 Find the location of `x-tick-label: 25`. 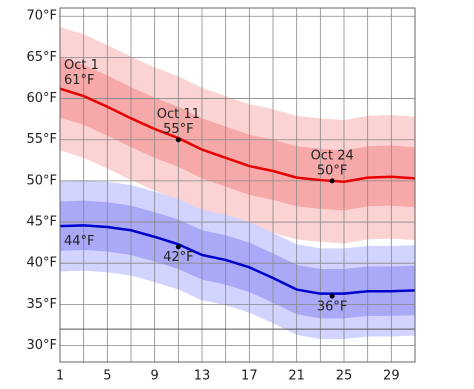

x-tick-label: 25 is located at coordinates (344, 376).